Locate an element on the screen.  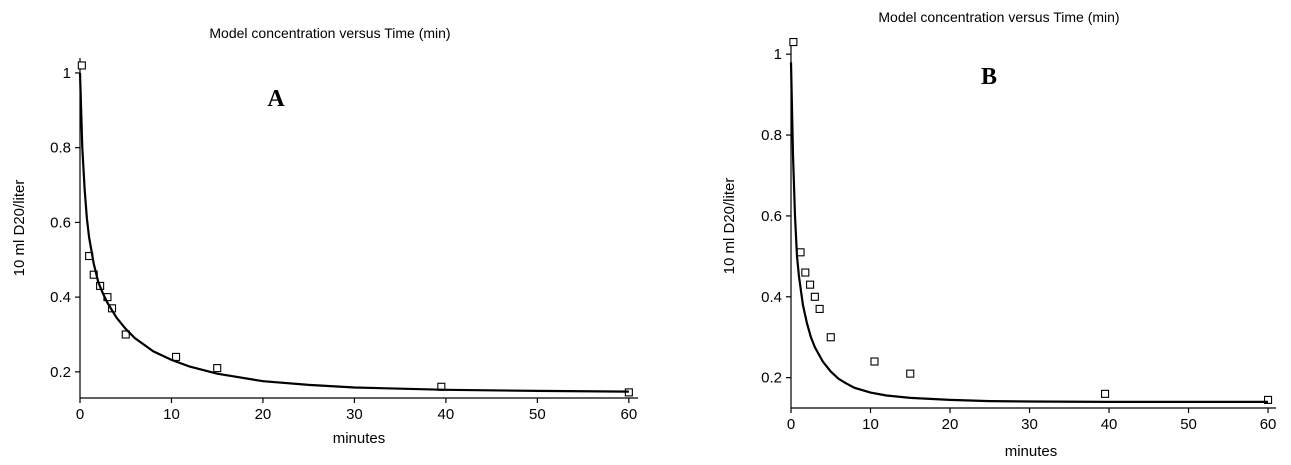
panel-label: A is located at coordinates (276, 99).